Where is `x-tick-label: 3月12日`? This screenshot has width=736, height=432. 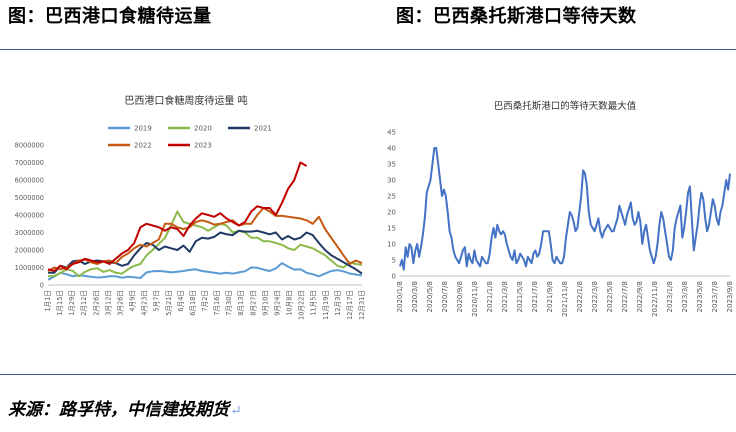
x-tick-label: 3月12日 is located at coordinates (108, 303).